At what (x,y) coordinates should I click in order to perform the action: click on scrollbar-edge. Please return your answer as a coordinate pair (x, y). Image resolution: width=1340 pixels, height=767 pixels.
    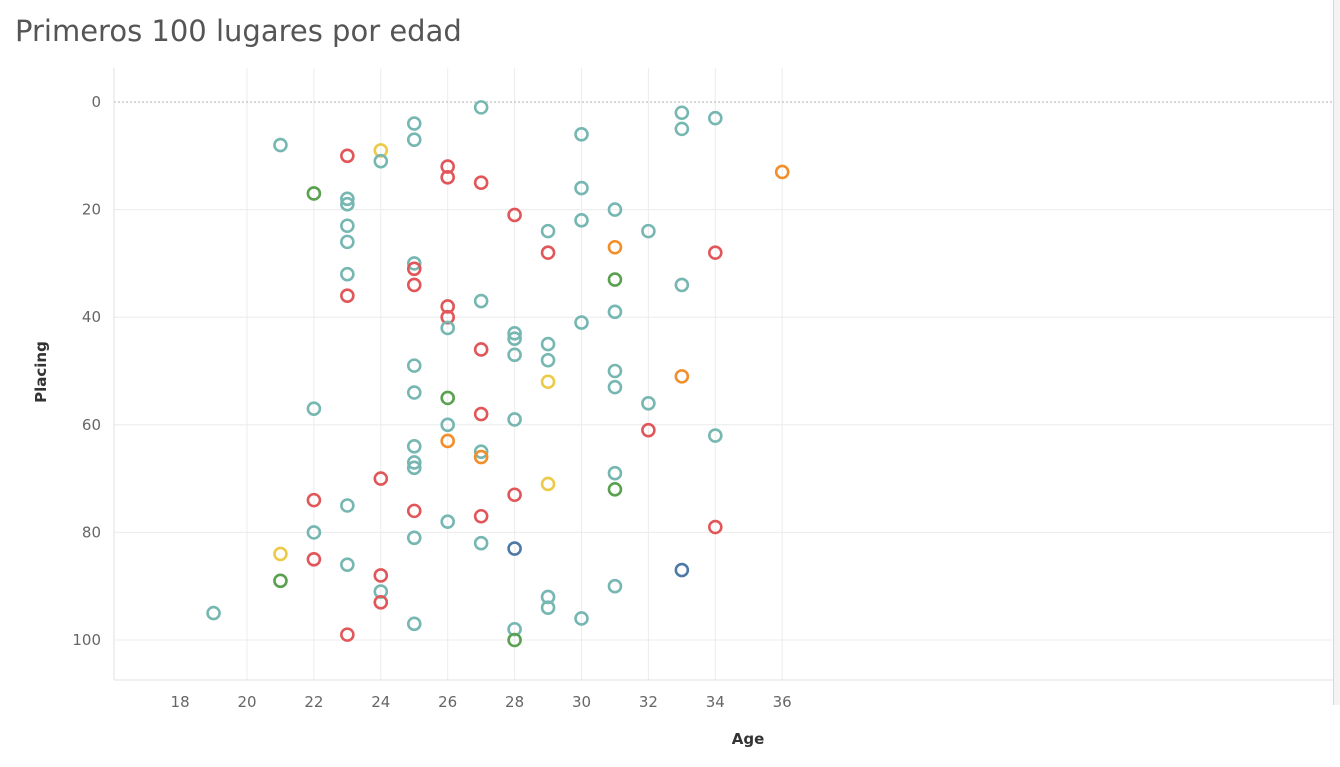
    Looking at the image, I should click on (1336, 352).